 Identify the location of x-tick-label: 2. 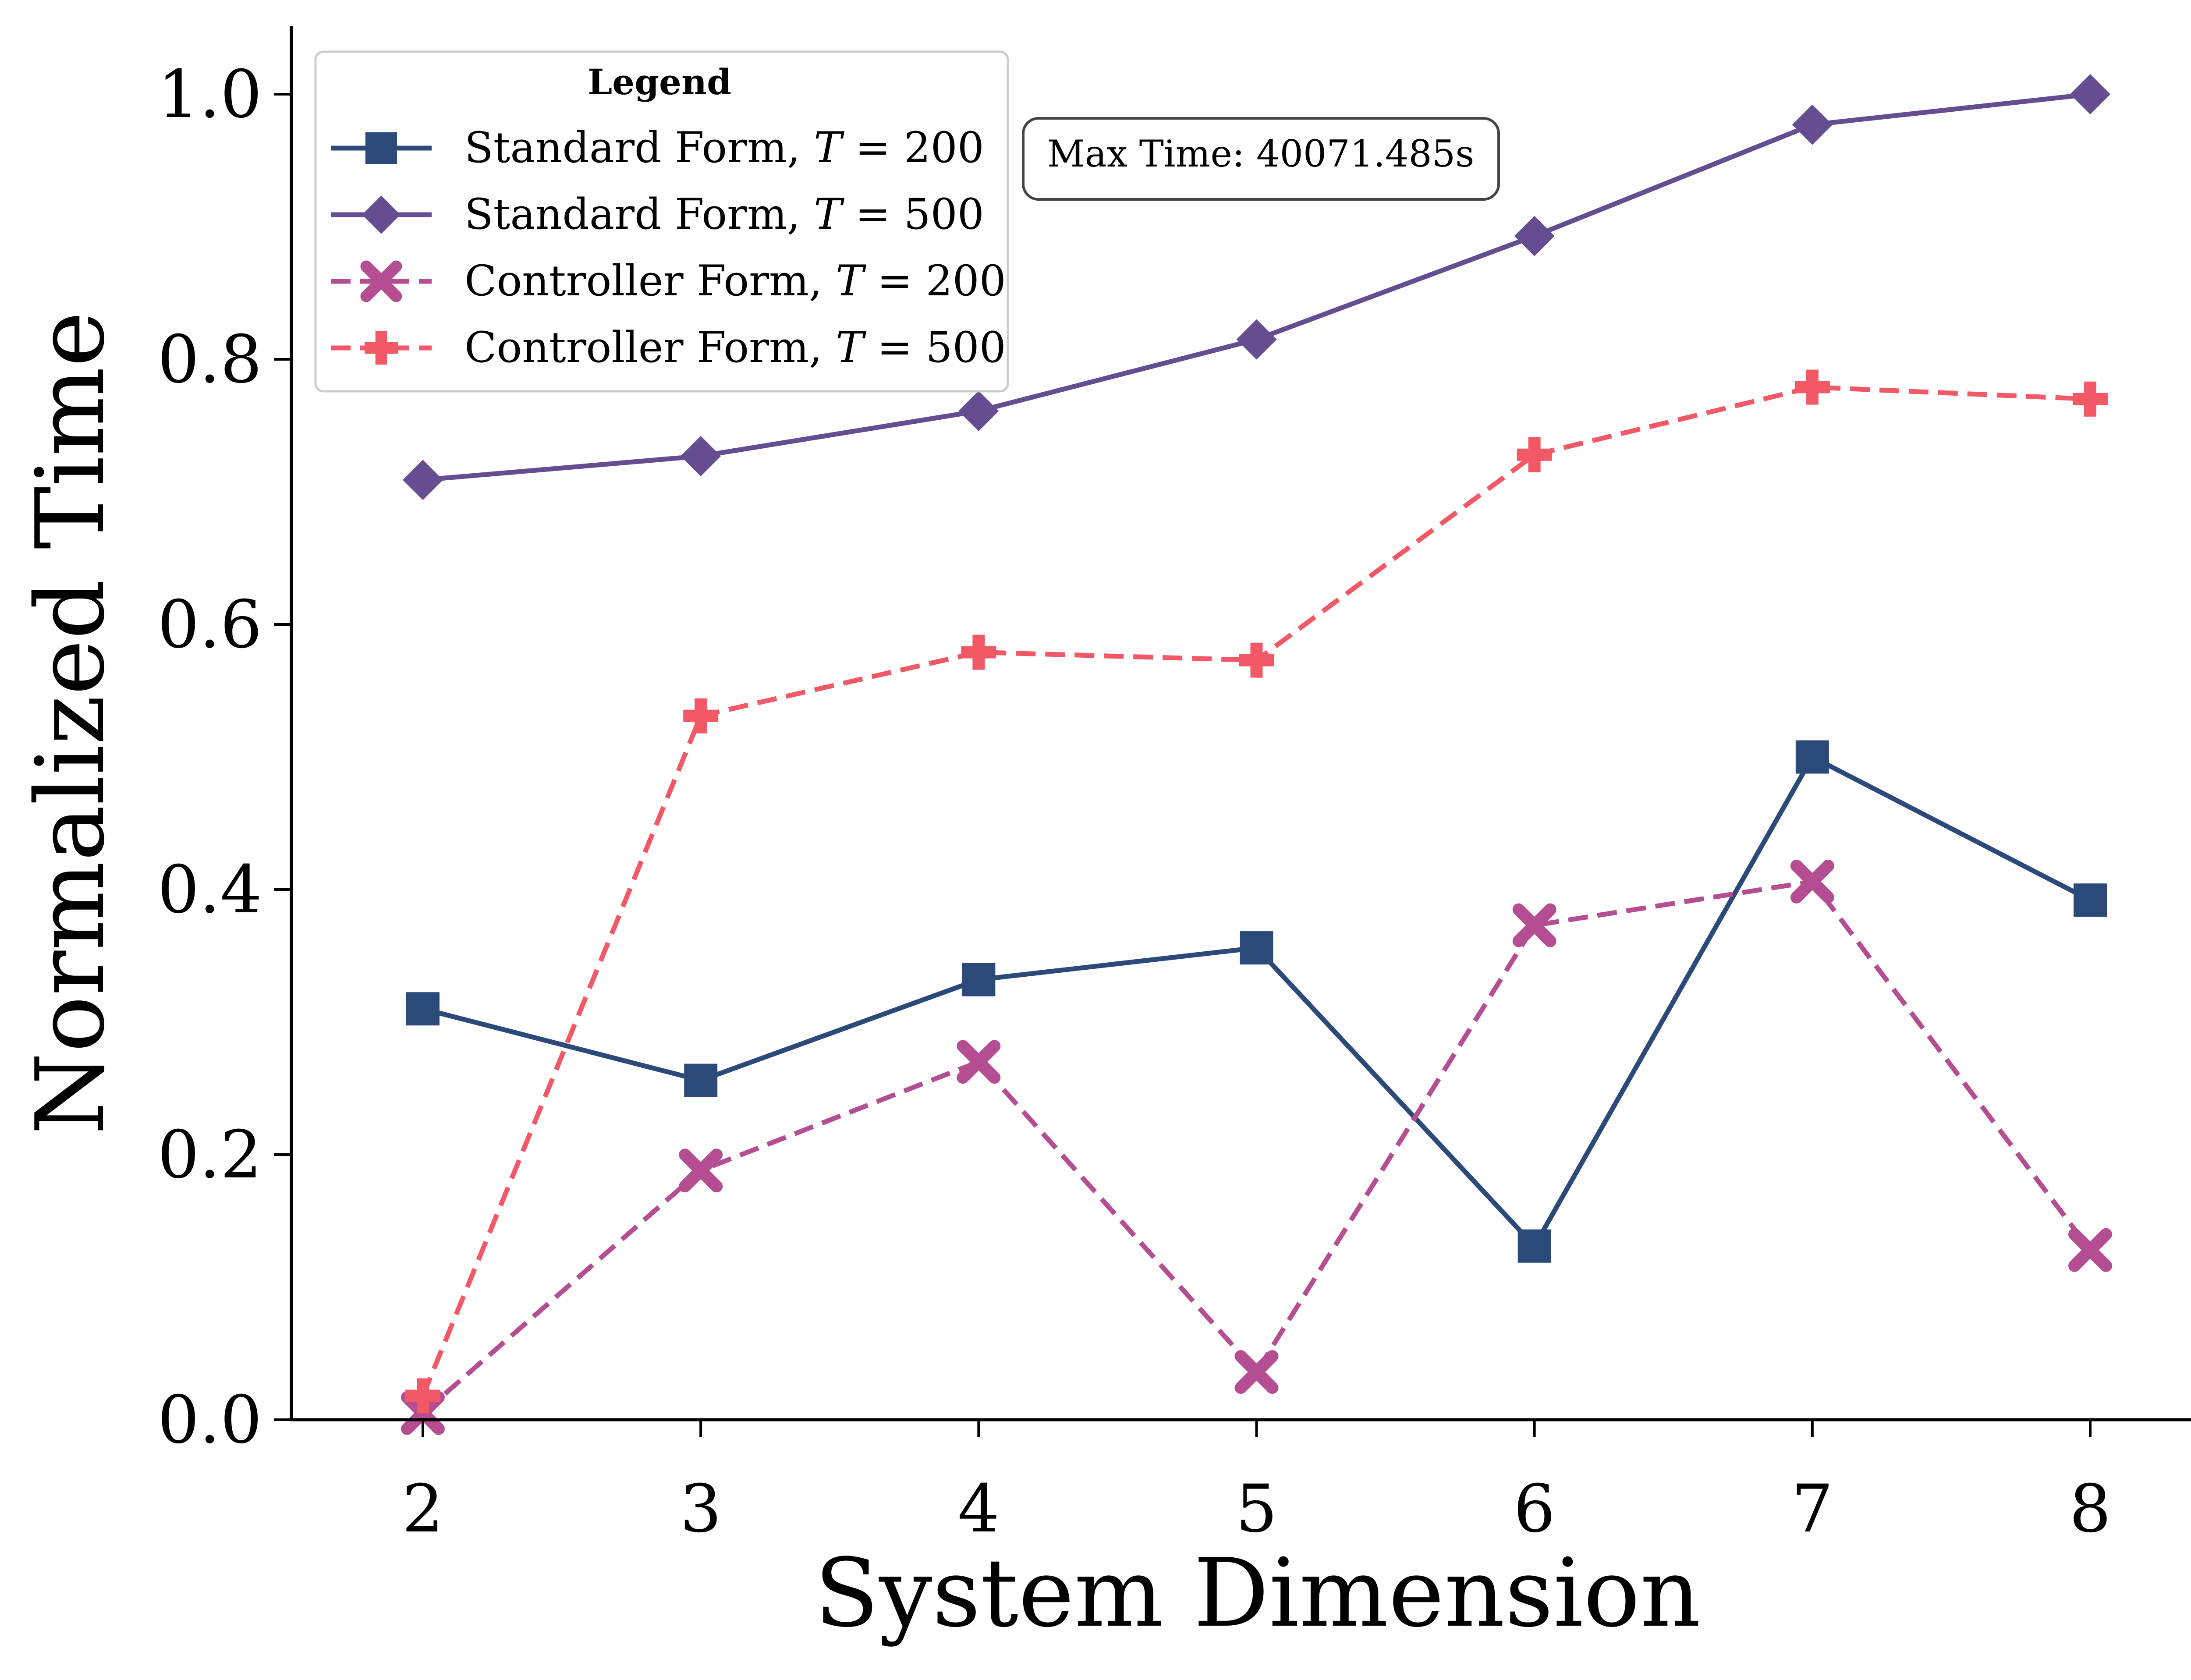
(422, 1509).